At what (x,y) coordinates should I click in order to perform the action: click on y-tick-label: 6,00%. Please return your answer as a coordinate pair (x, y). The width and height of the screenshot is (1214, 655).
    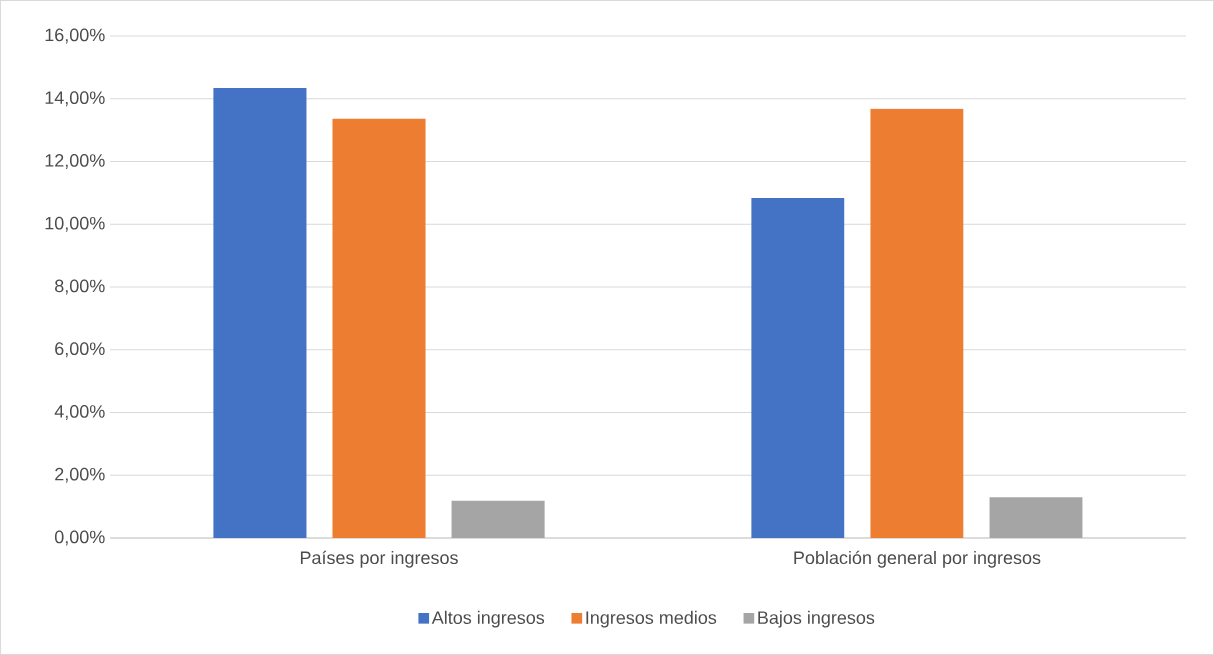
    Looking at the image, I should click on (80, 350).